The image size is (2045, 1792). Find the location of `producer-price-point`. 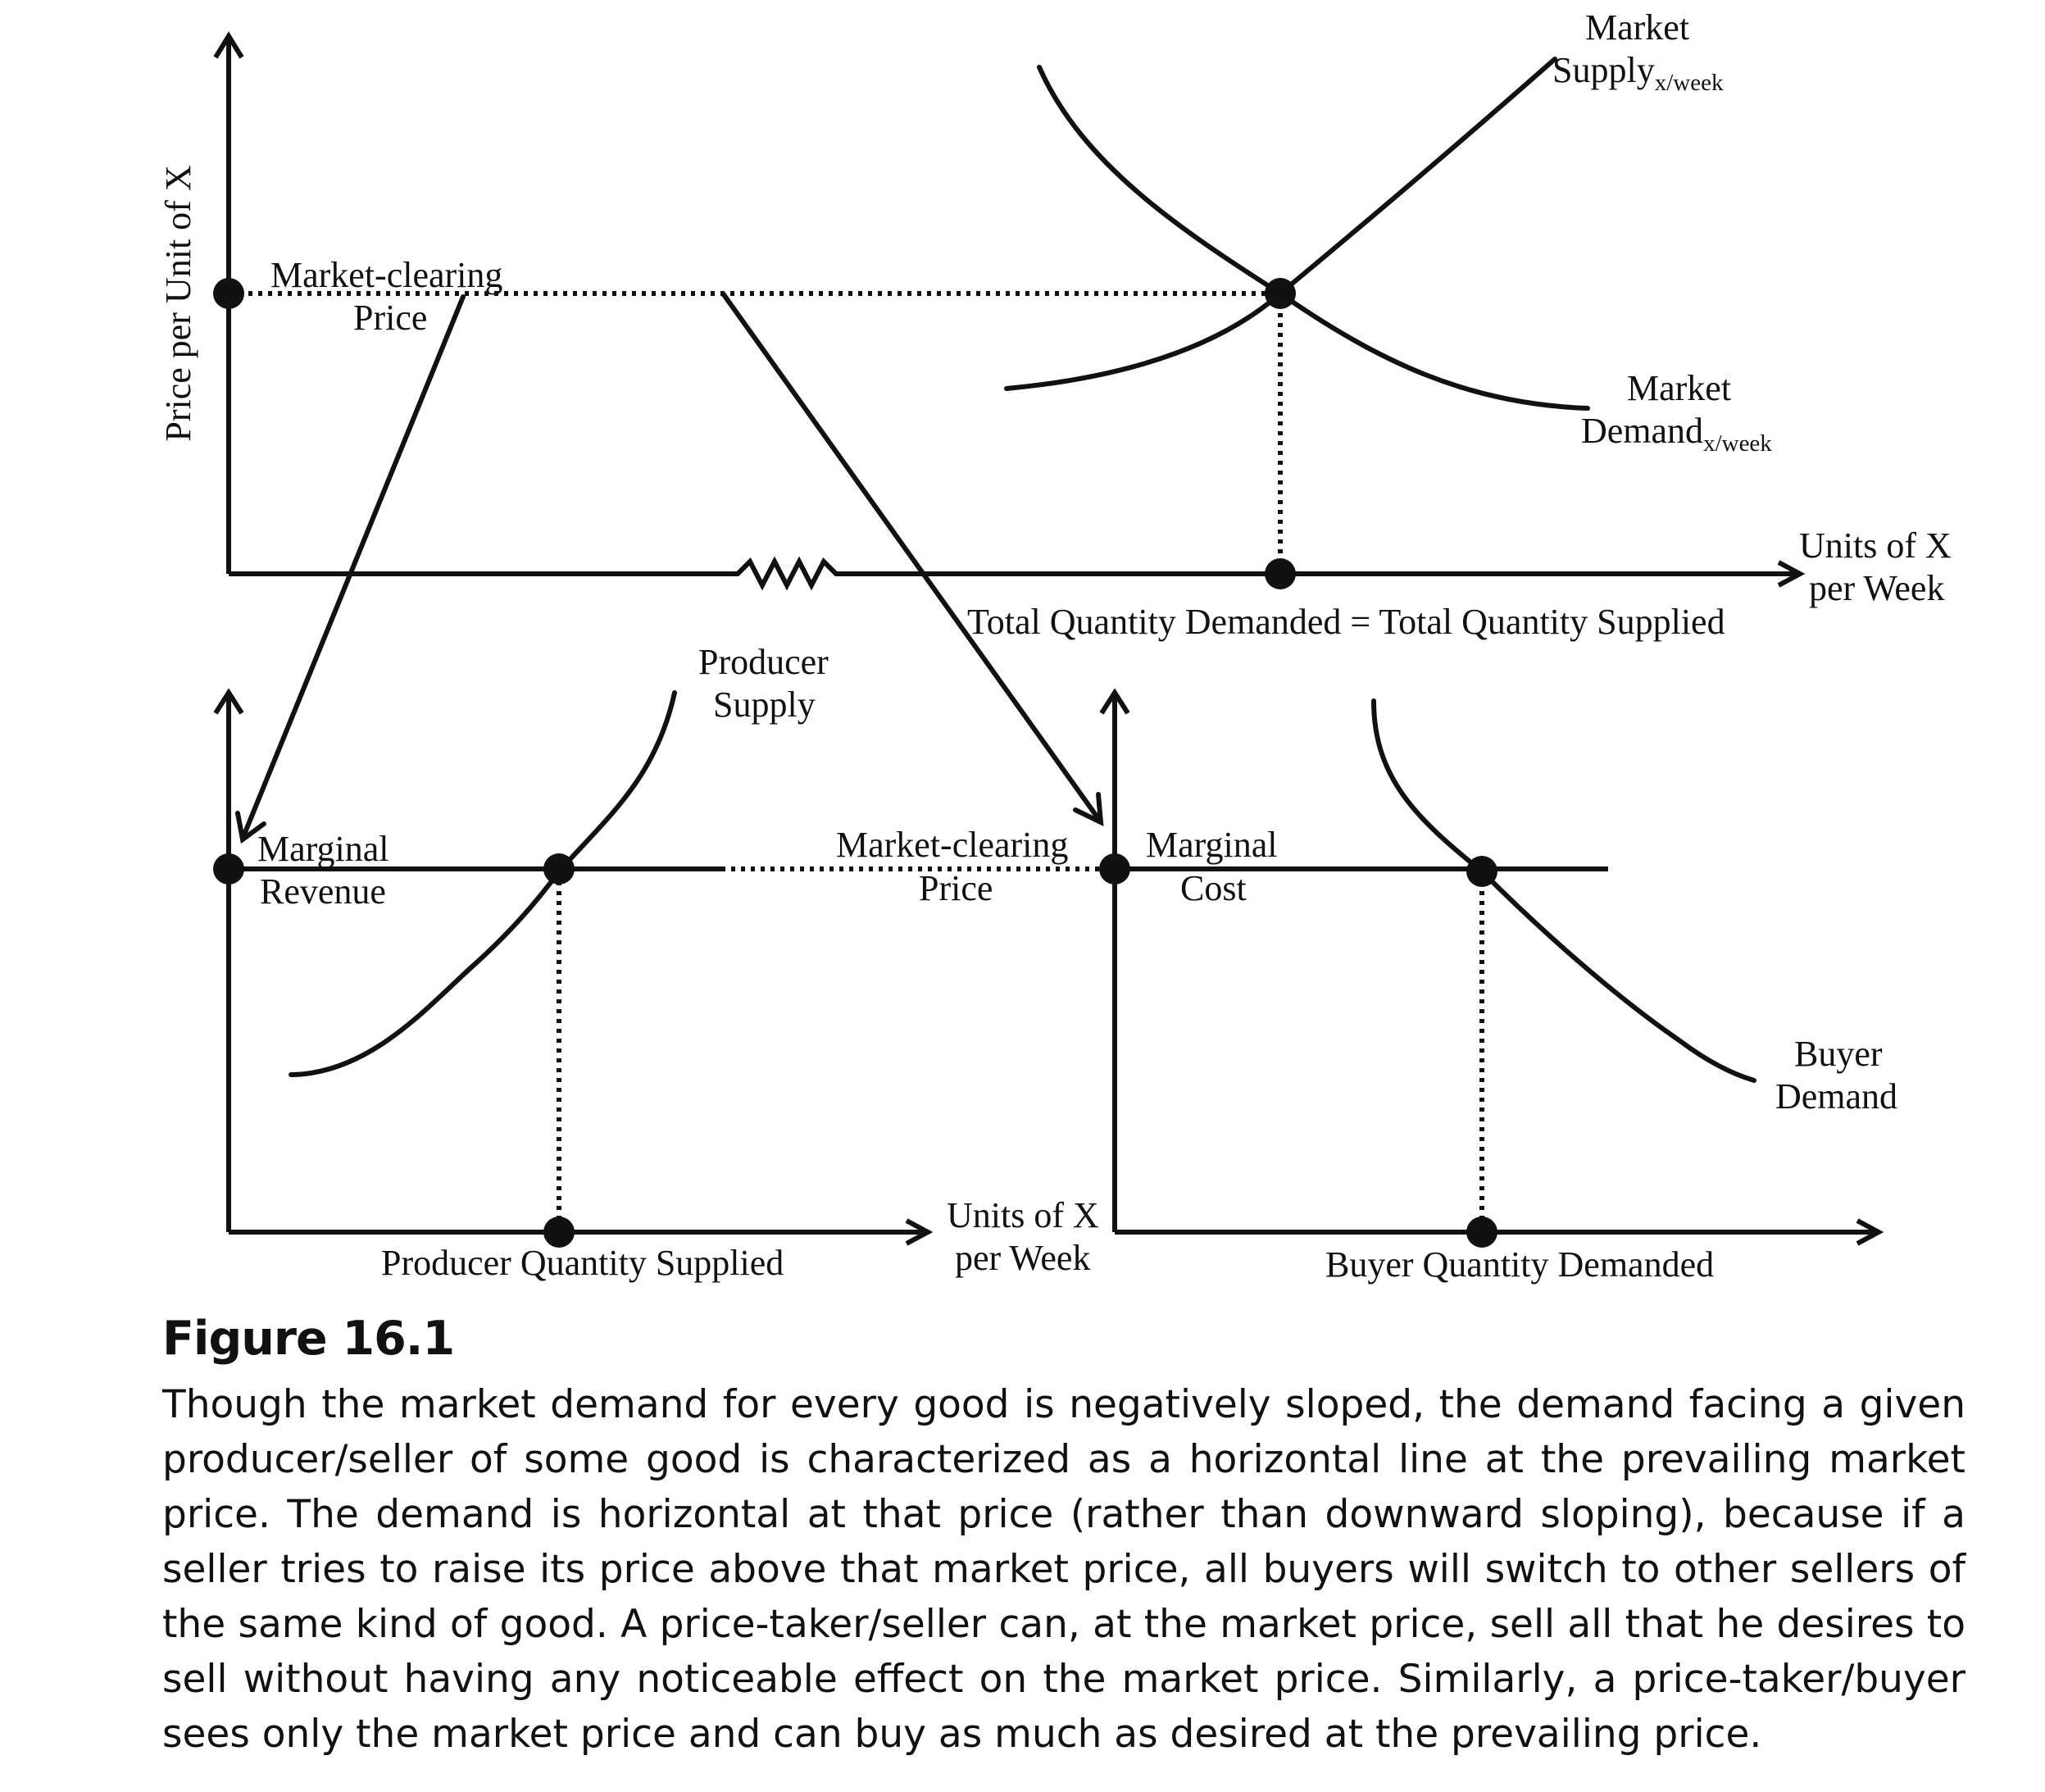

producer-price-point is located at coordinates (229, 869).